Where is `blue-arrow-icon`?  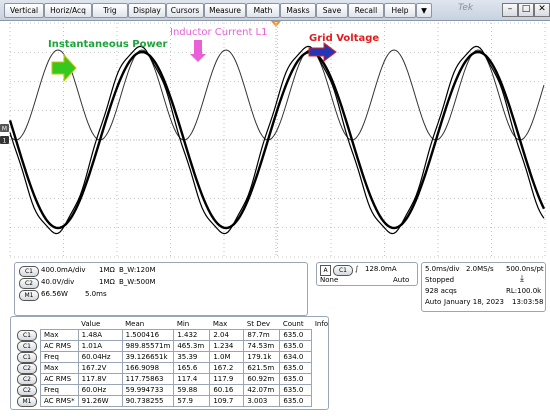 blue-arrow-icon is located at coordinates (322, 52).